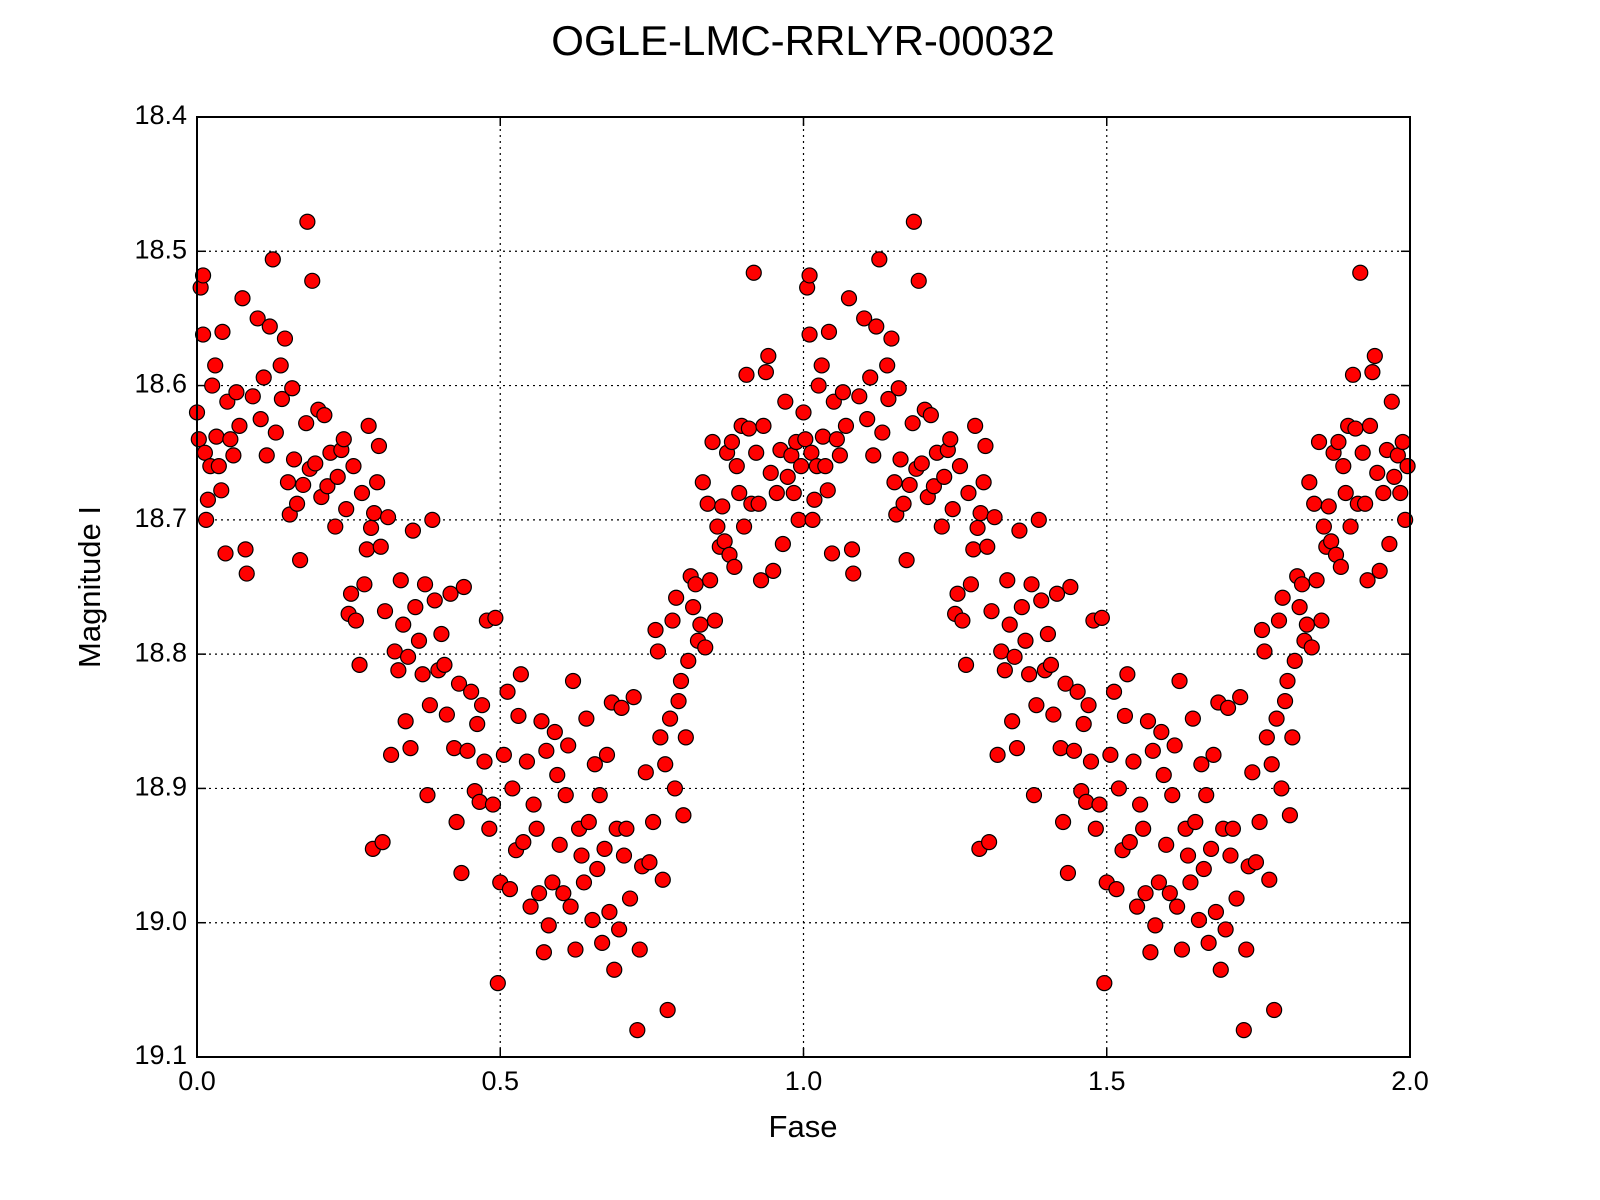  Describe the element at coordinates (160, 115) in the screenshot. I see `y-tick-label: 18.4` at that location.